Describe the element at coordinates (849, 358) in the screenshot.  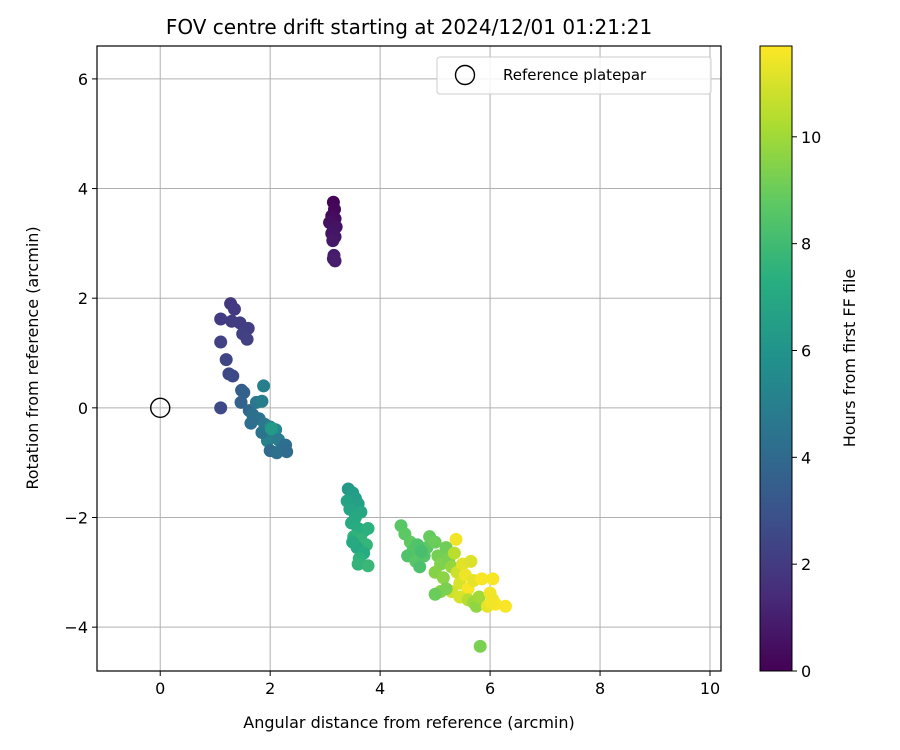
I see `colorbar-label: Hours from first FF file` at that location.